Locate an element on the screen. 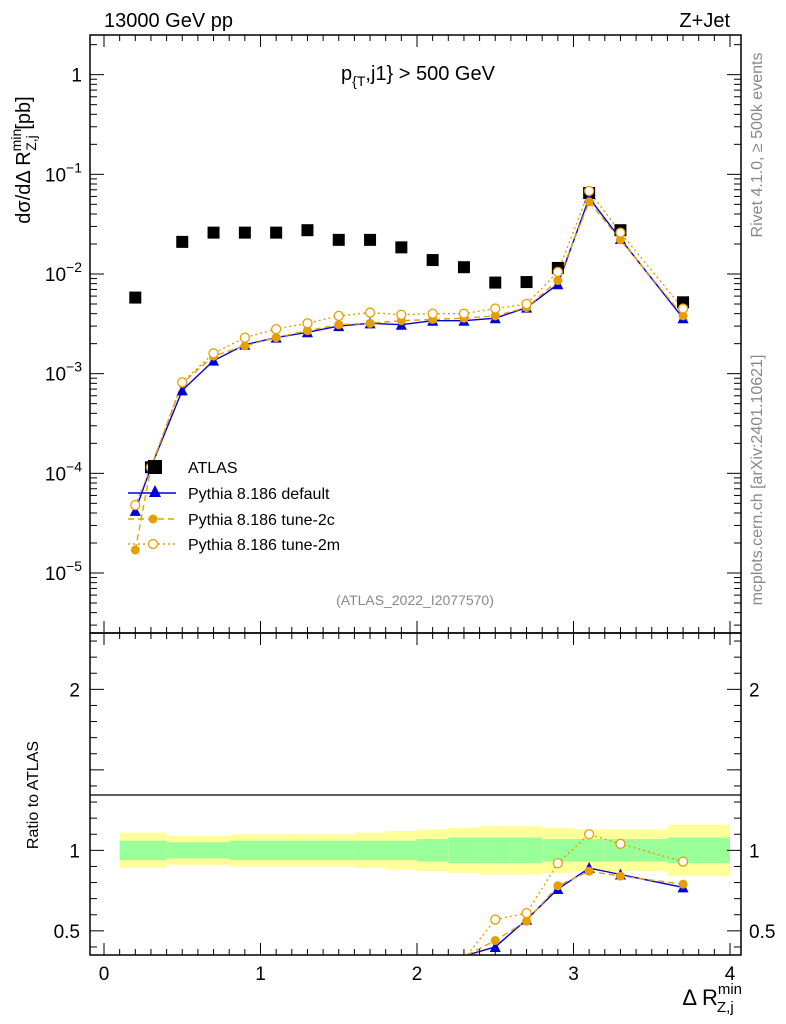  legend-atlas-marker is located at coordinates (155, 467).